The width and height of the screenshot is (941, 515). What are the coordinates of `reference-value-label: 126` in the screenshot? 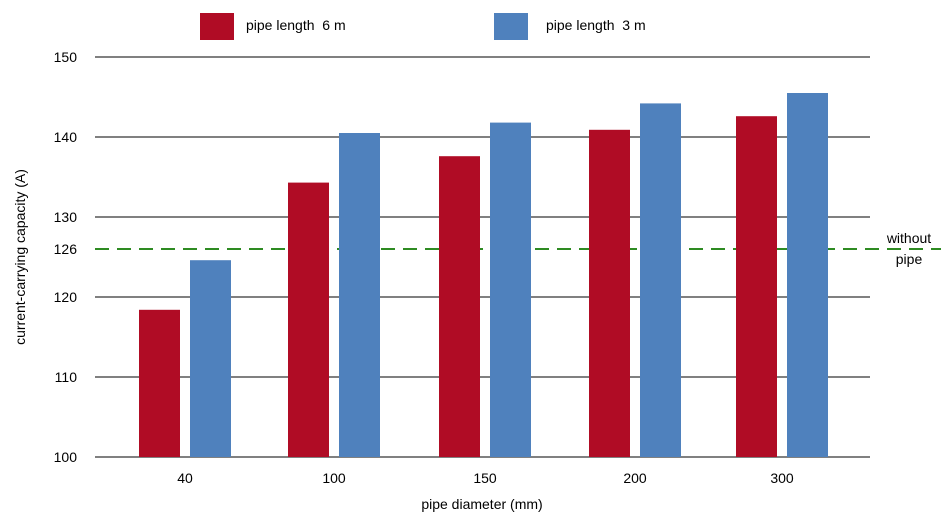 It's located at (66, 249).